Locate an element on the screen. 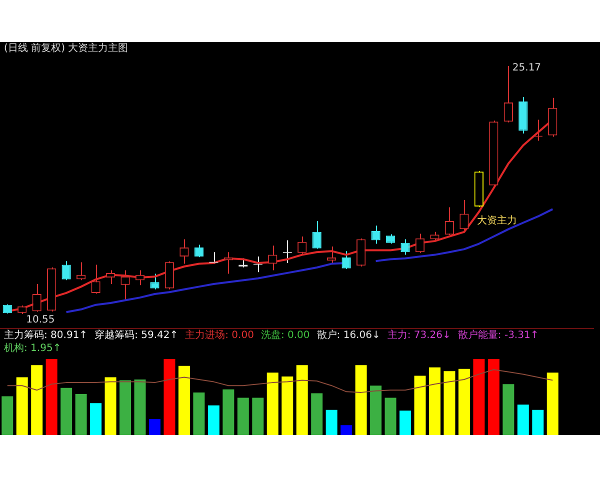 This screenshot has width=600, height=480. text: 穿越筹码: 59.42↑ is located at coordinates (136, 335).